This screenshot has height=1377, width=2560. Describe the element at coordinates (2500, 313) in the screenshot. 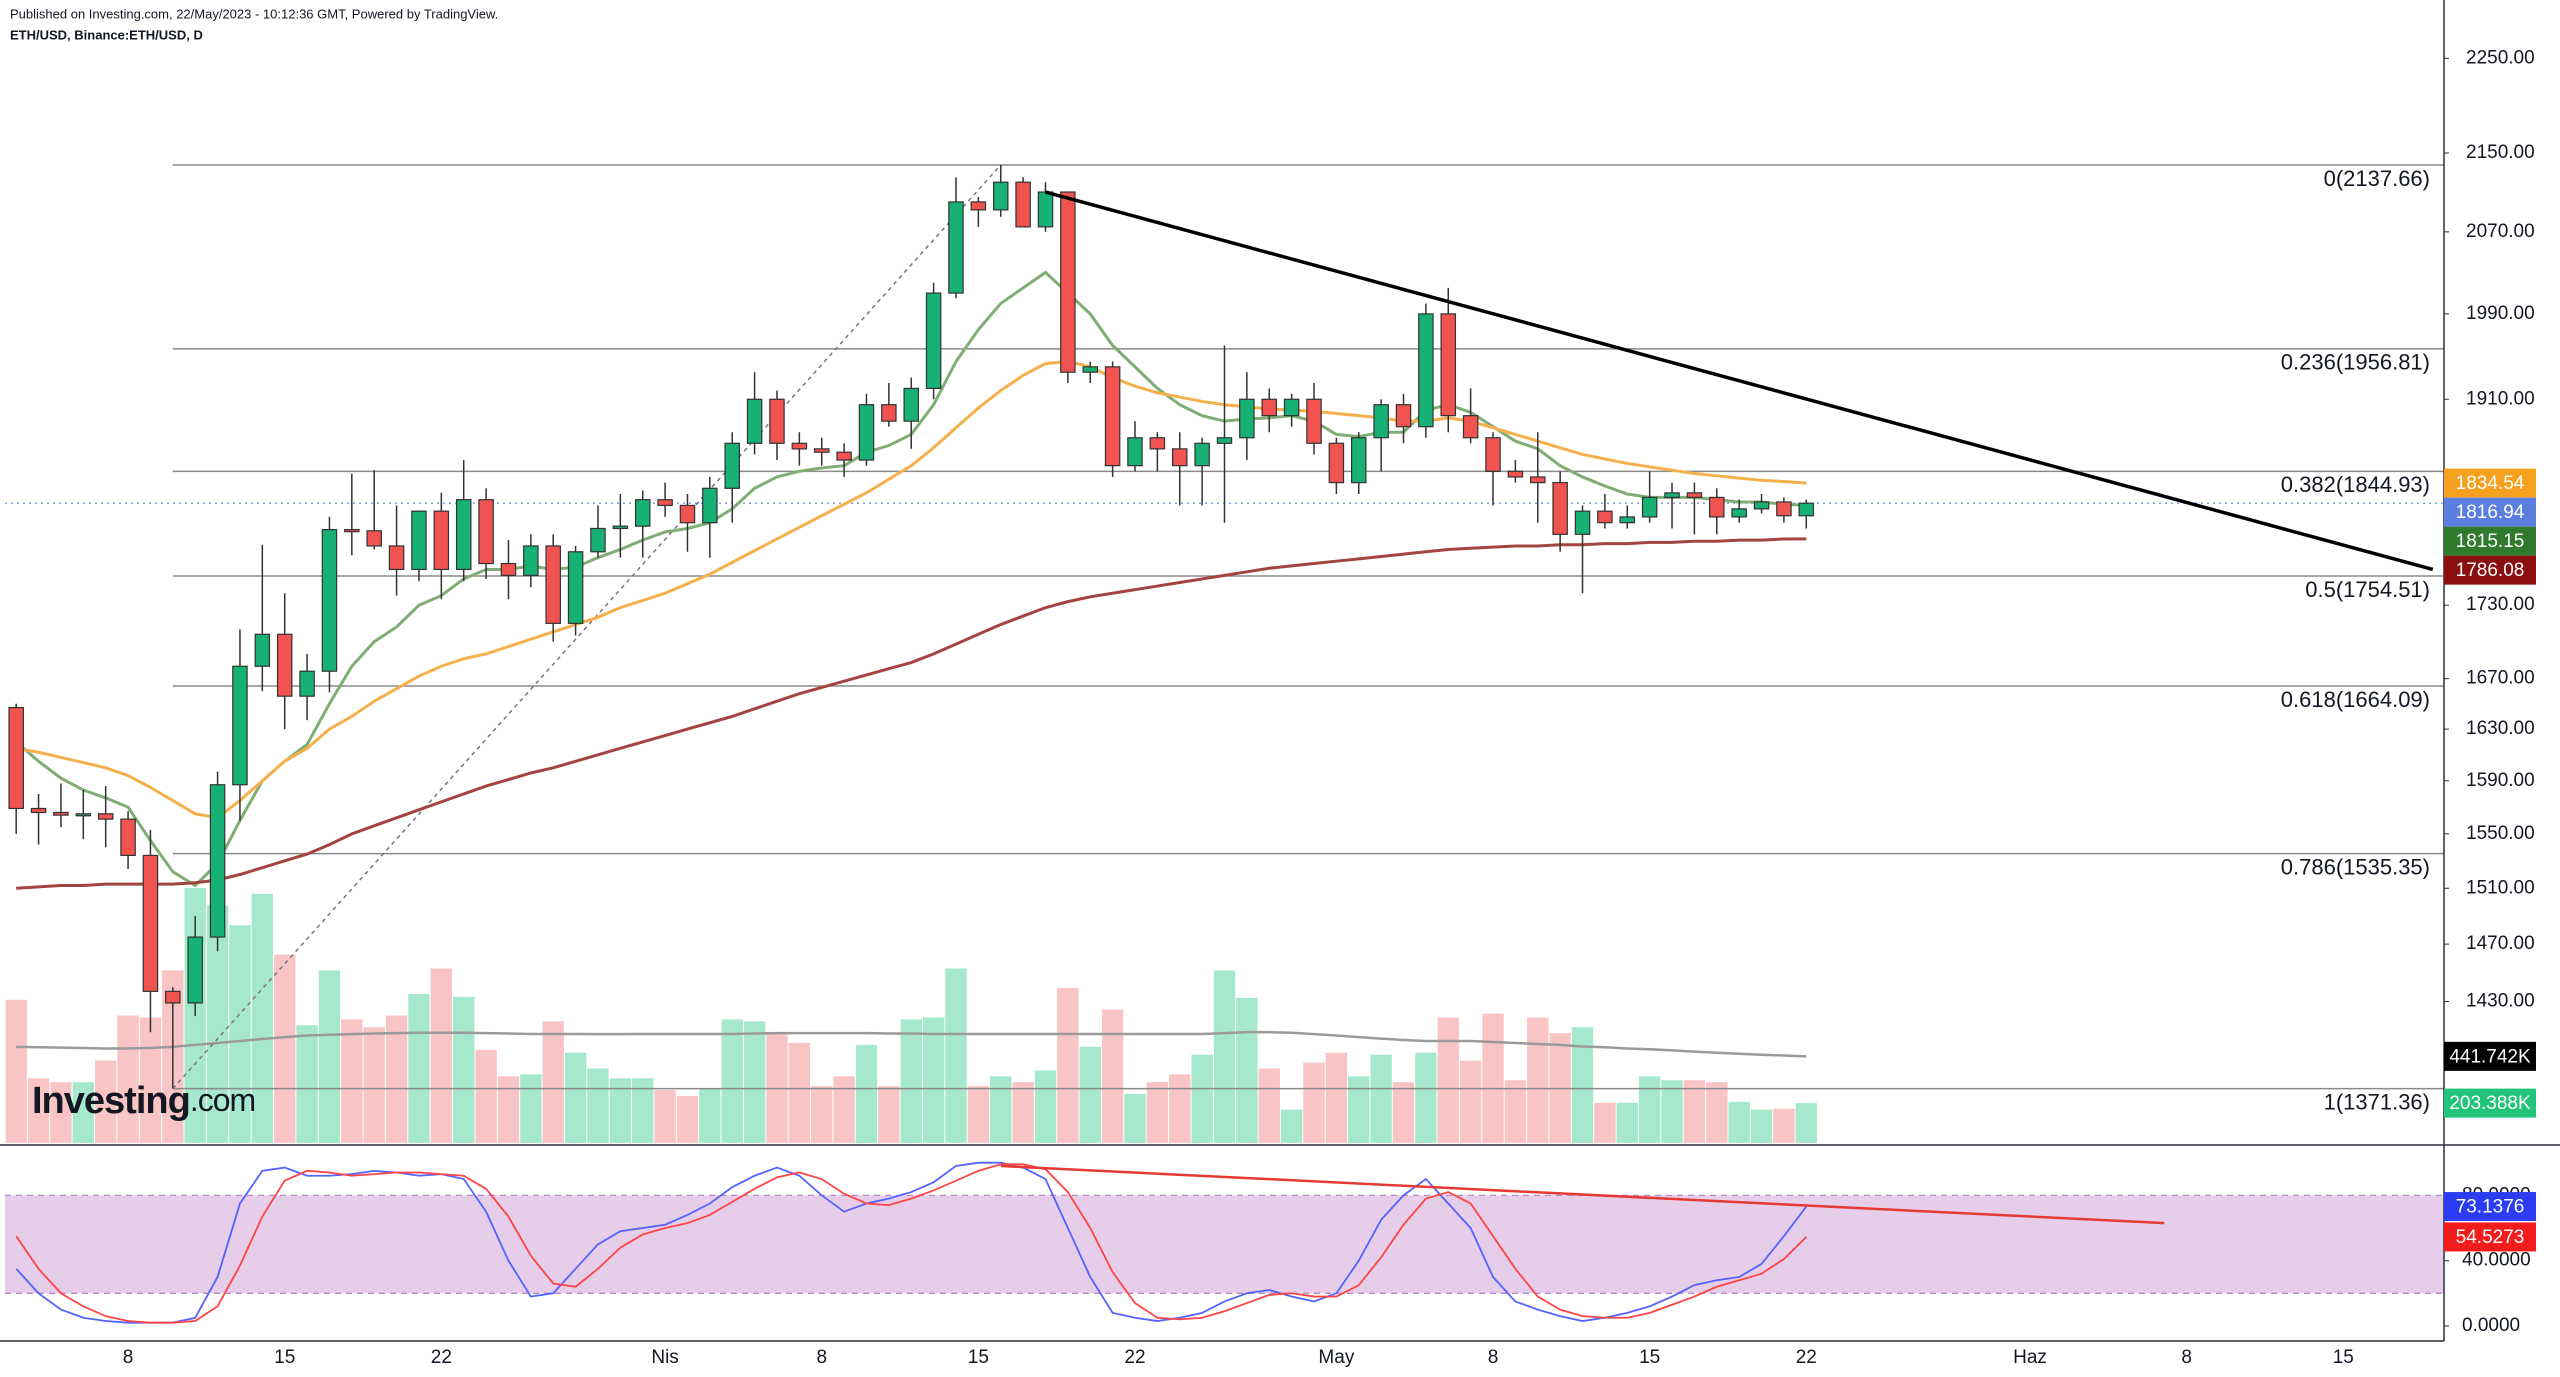

I see `y-tick-label: 1990.00` at that location.